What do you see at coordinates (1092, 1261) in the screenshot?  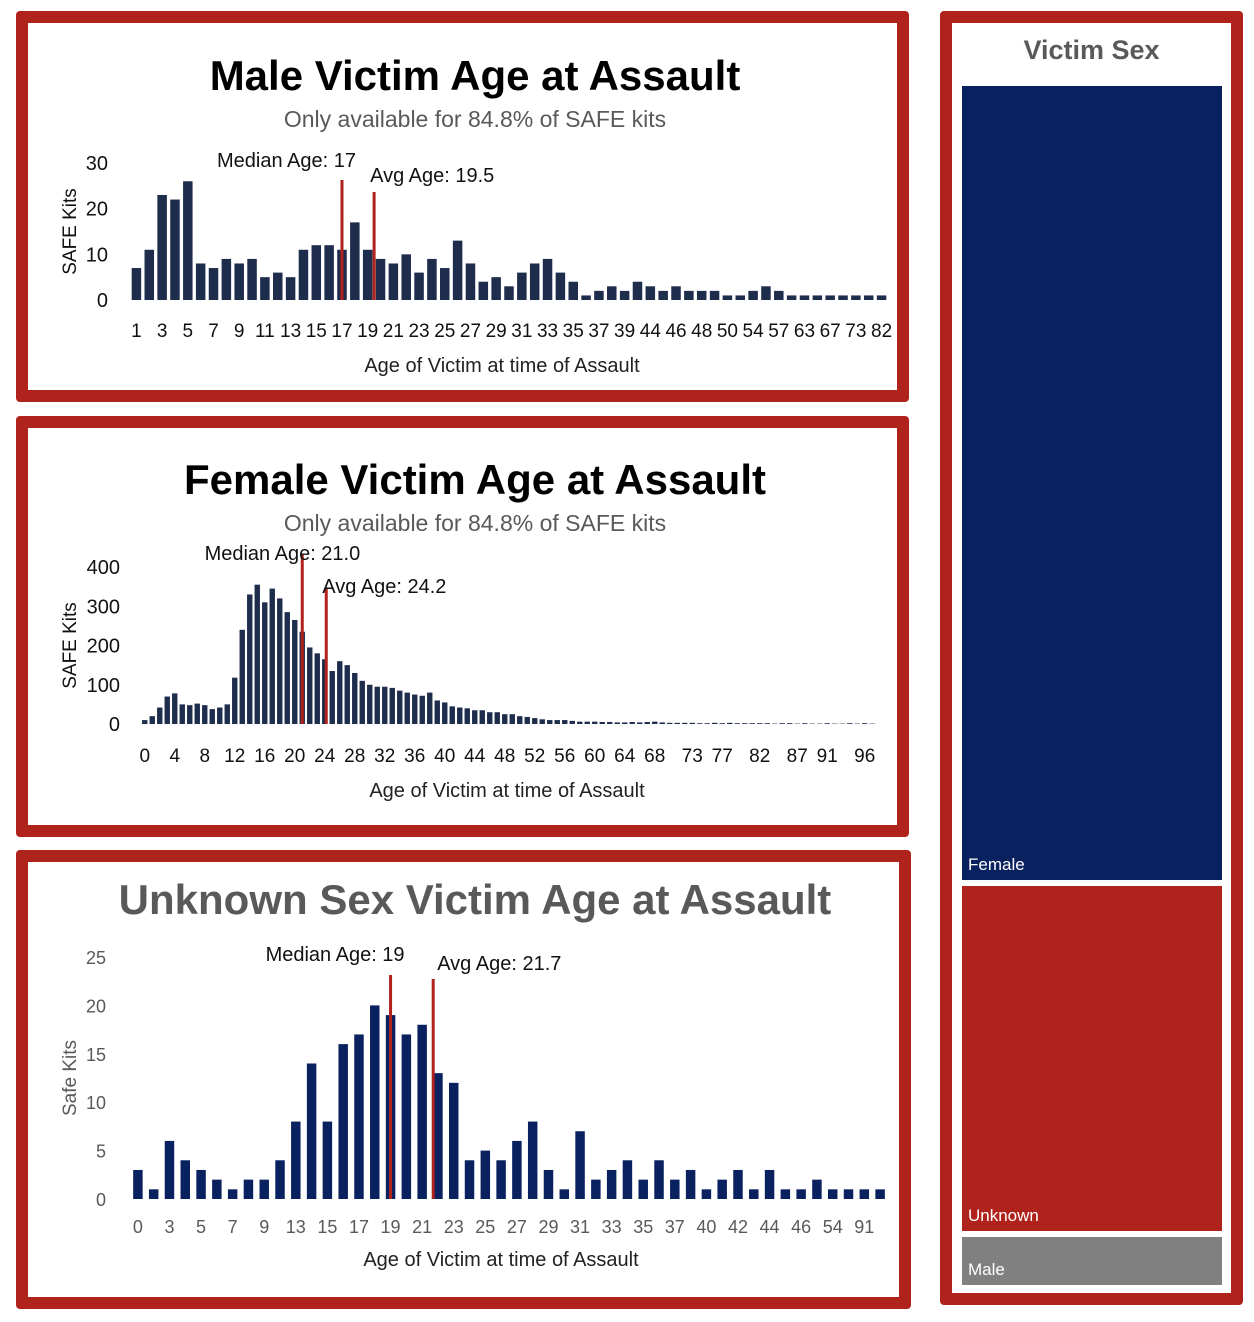 I see `male-block: Male` at bounding box center [1092, 1261].